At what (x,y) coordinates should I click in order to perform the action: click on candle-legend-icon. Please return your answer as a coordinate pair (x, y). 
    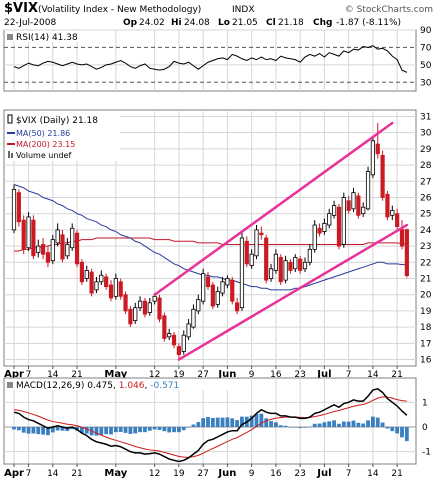
    Looking at the image, I should click on (10, 119).